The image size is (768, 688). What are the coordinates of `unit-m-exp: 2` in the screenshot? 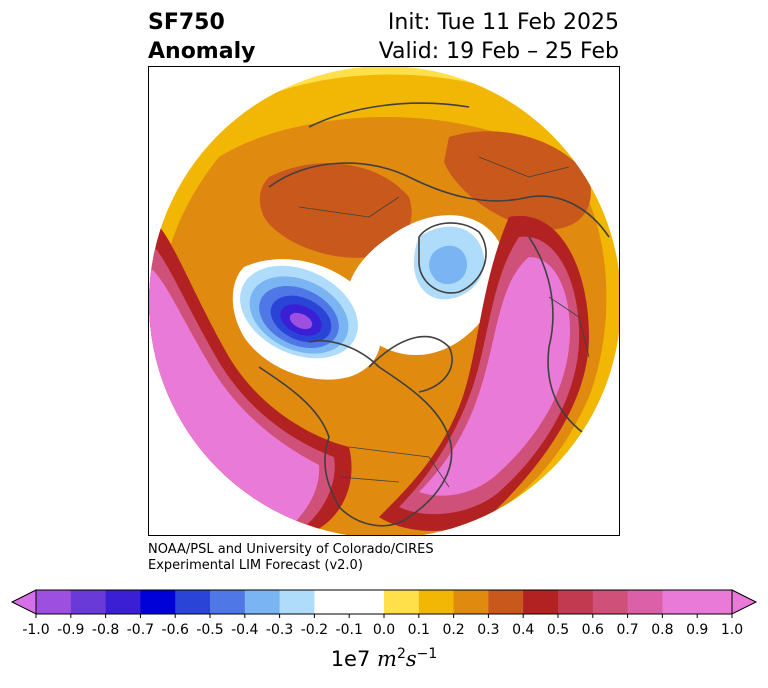 It's located at (401, 654).